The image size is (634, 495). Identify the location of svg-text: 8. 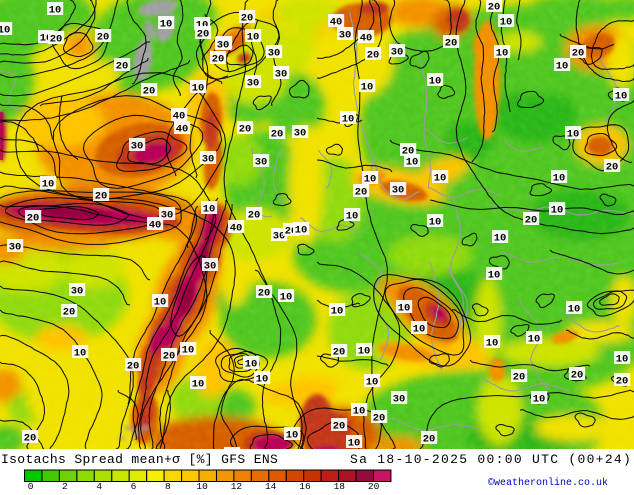
(168, 485).